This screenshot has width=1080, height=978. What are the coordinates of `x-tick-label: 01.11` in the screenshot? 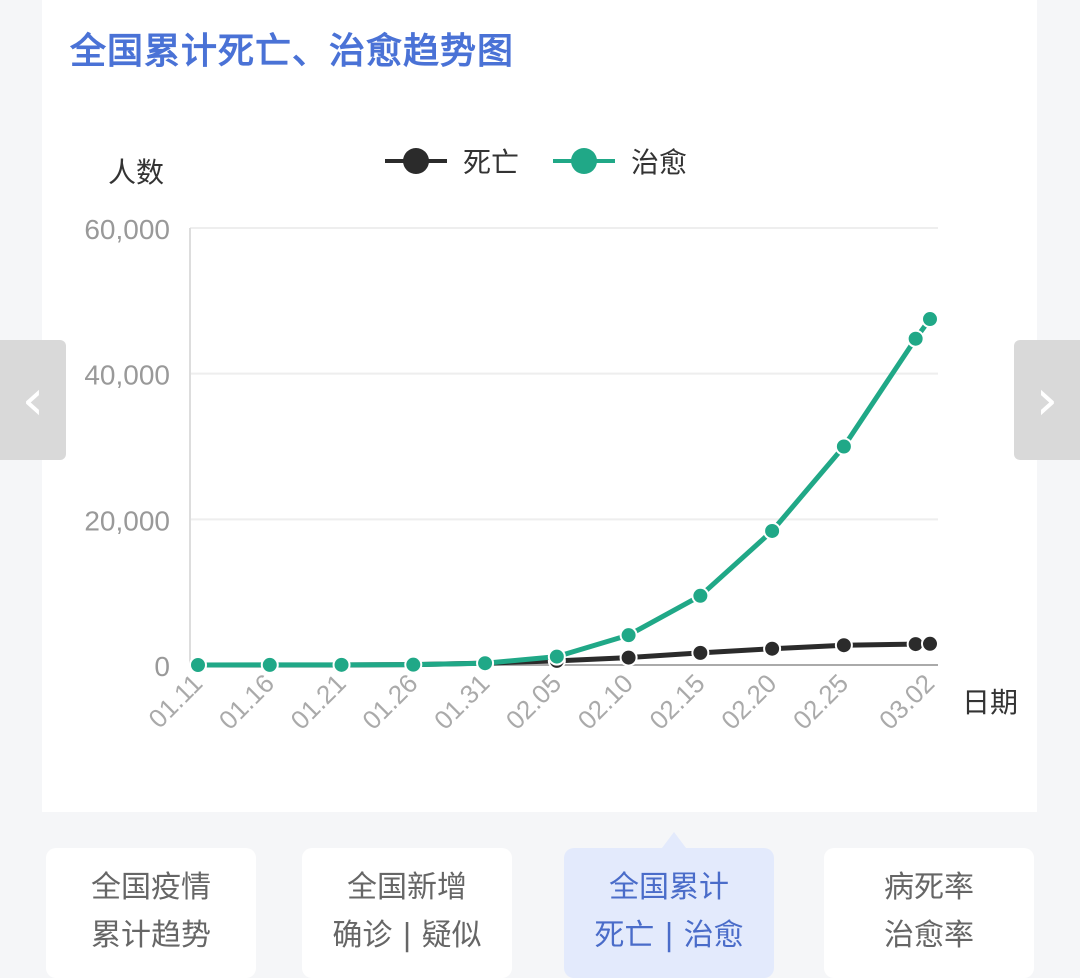 It's located at (175, 701).